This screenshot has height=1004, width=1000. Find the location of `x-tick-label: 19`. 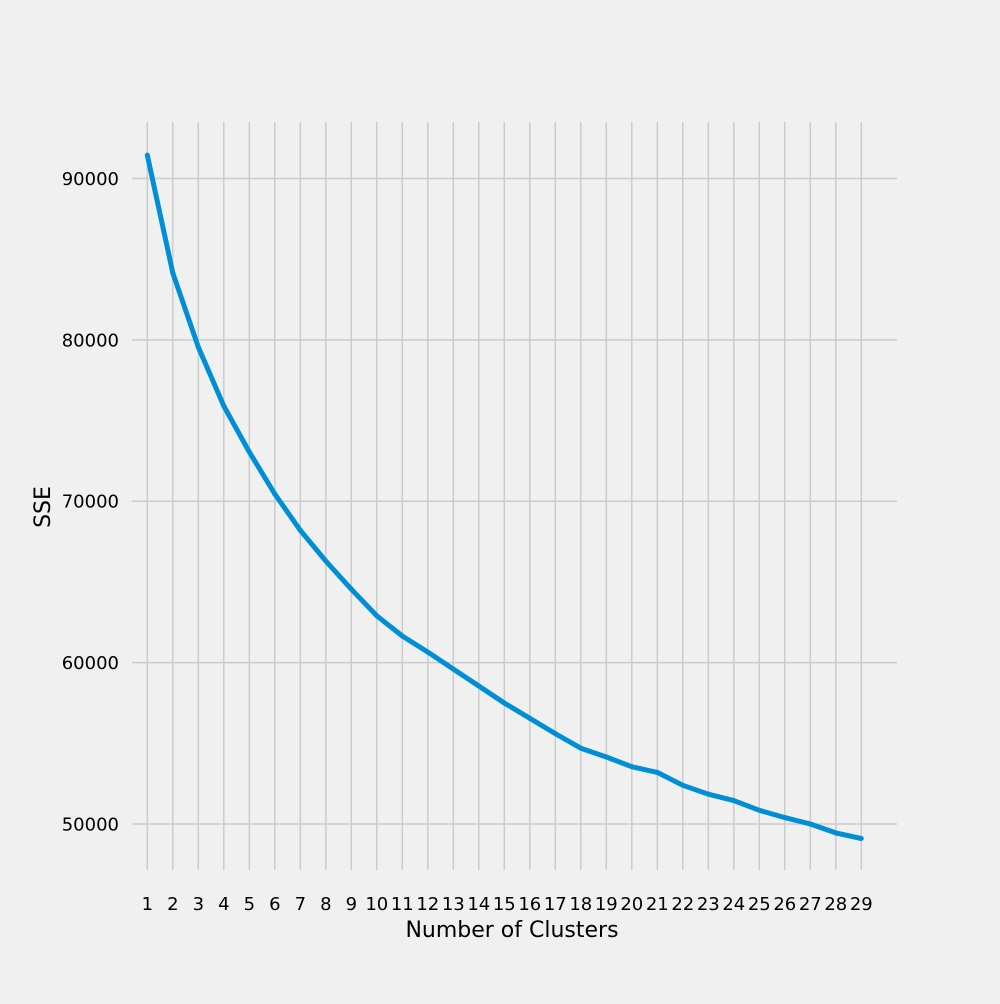

x-tick-label: 19 is located at coordinates (606, 904).